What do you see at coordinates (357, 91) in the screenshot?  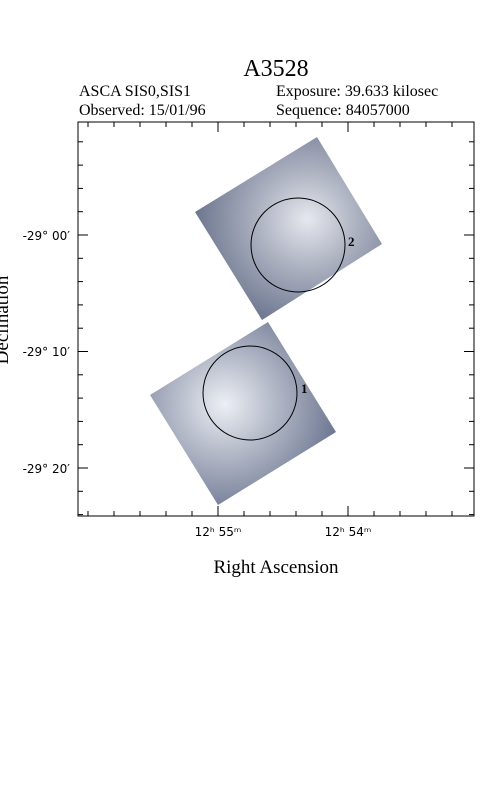 I see `exposure: Exposure: 39.633 kilosec` at bounding box center [357, 91].